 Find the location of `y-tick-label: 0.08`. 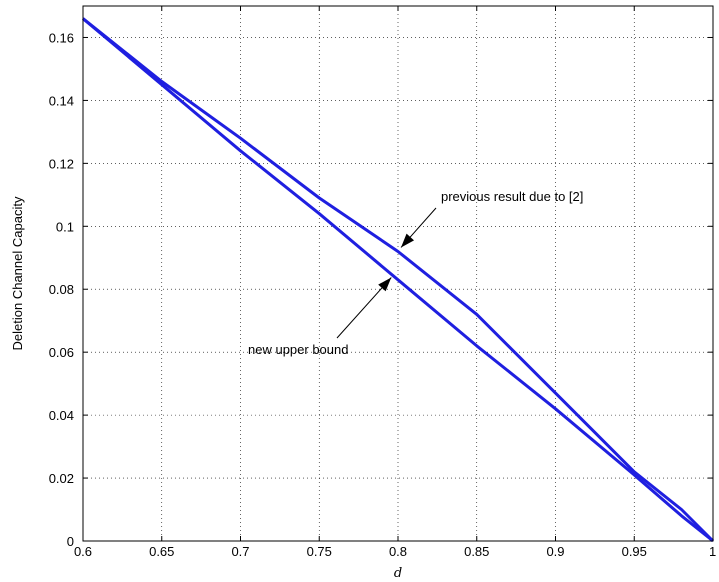

y-tick-label: 0.08 is located at coordinates (61, 289).